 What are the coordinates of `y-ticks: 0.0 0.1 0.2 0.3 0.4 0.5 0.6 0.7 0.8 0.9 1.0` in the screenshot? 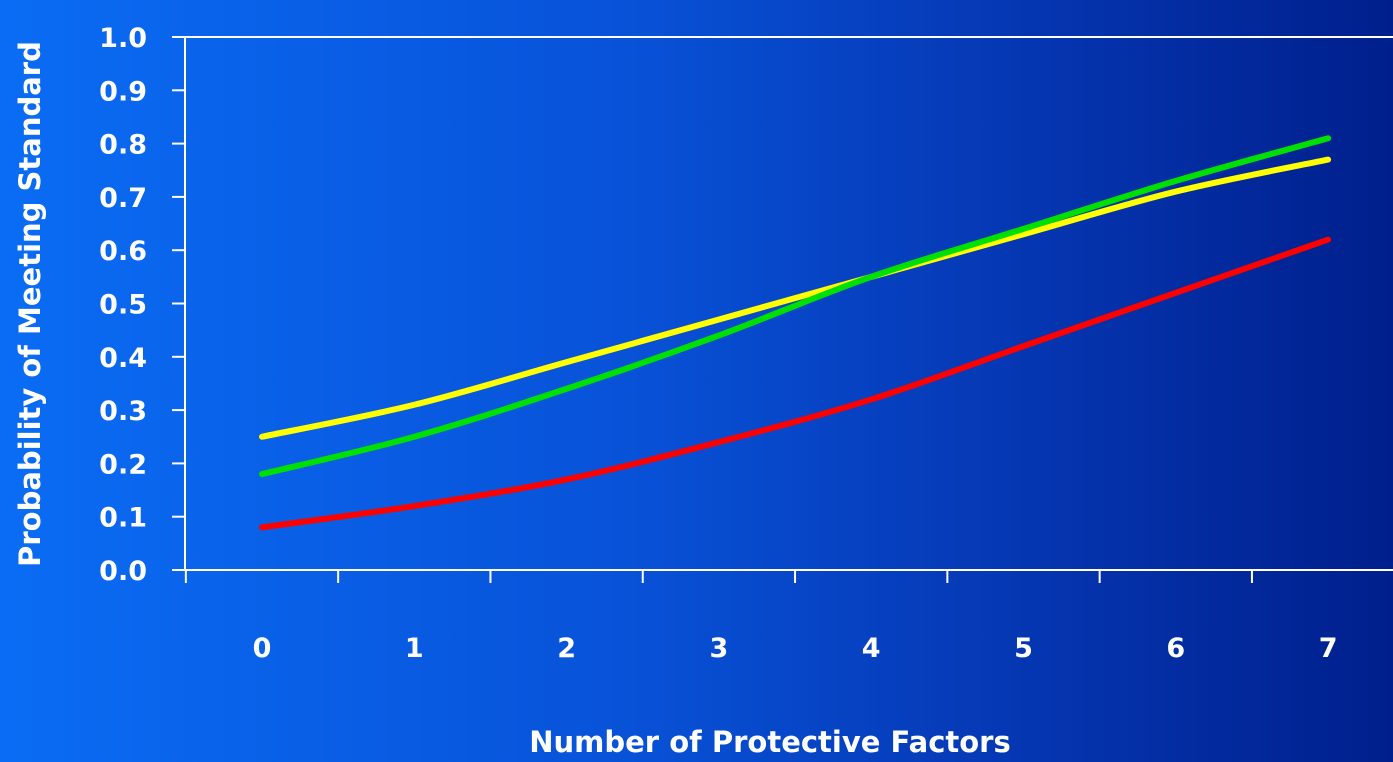 It's located at (142, 305).